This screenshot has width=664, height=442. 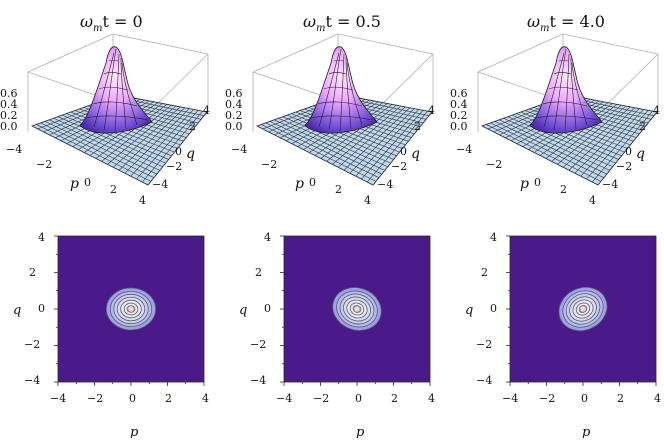 What do you see at coordinates (399, 166) in the screenshot?
I see `surface-2-q-tick-neg2: −2` at bounding box center [399, 166].